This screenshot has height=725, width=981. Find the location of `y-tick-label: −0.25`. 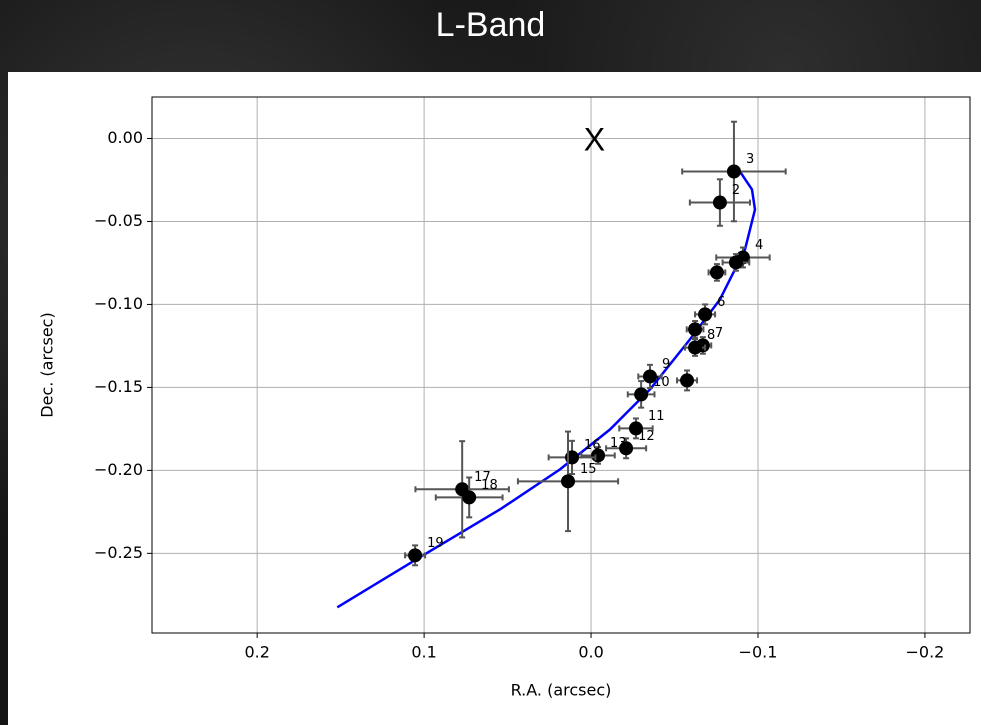

y-tick-label: −0.25 is located at coordinates (118, 552).